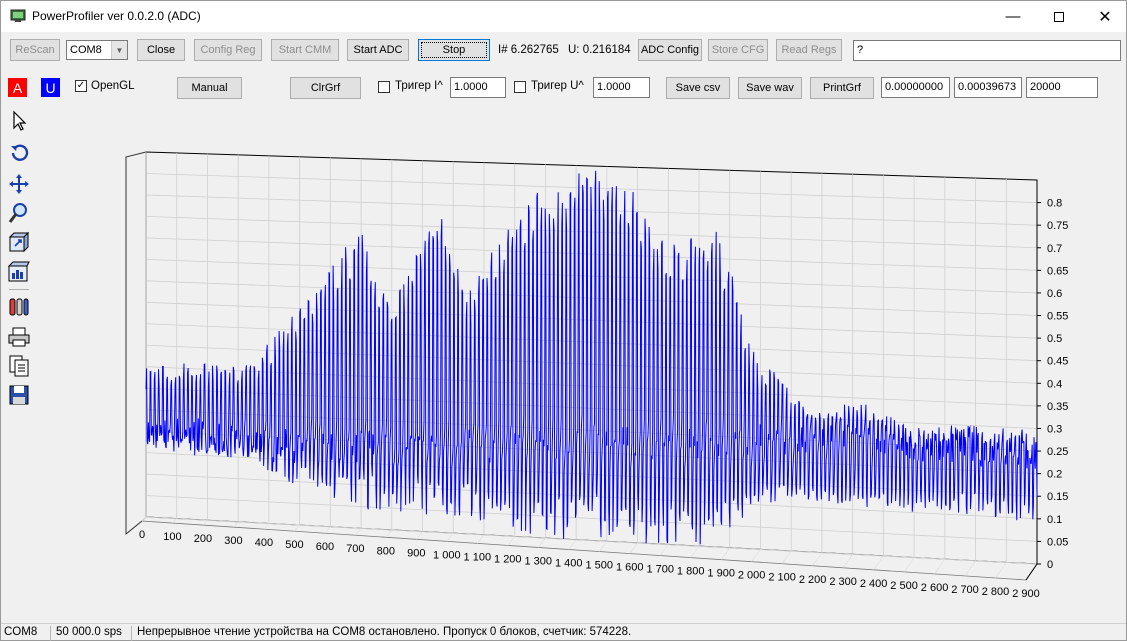 The image size is (1127, 641). Describe the element at coordinates (228, 50) in the screenshot. I see `config-reg-button: Config Reg` at that location.